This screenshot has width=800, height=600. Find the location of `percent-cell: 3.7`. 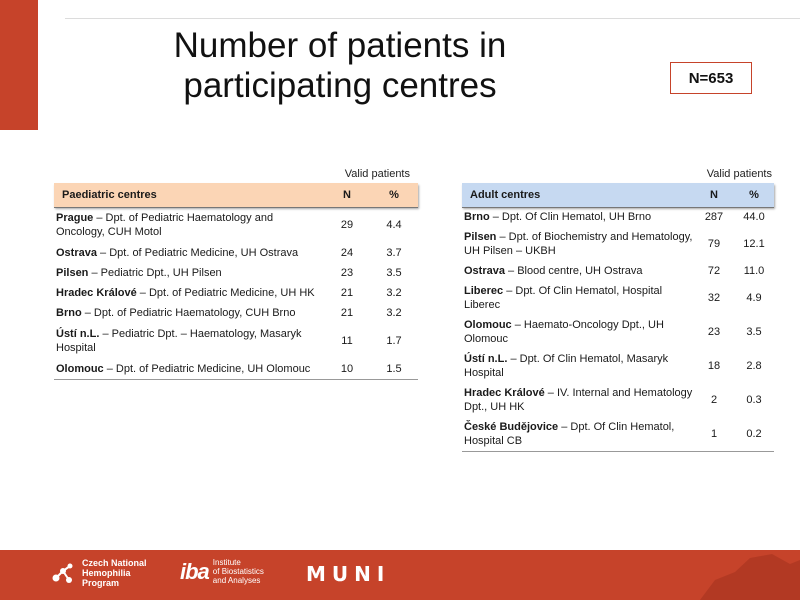

percent-cell: 3.7 is located at coordinates (394, 253).